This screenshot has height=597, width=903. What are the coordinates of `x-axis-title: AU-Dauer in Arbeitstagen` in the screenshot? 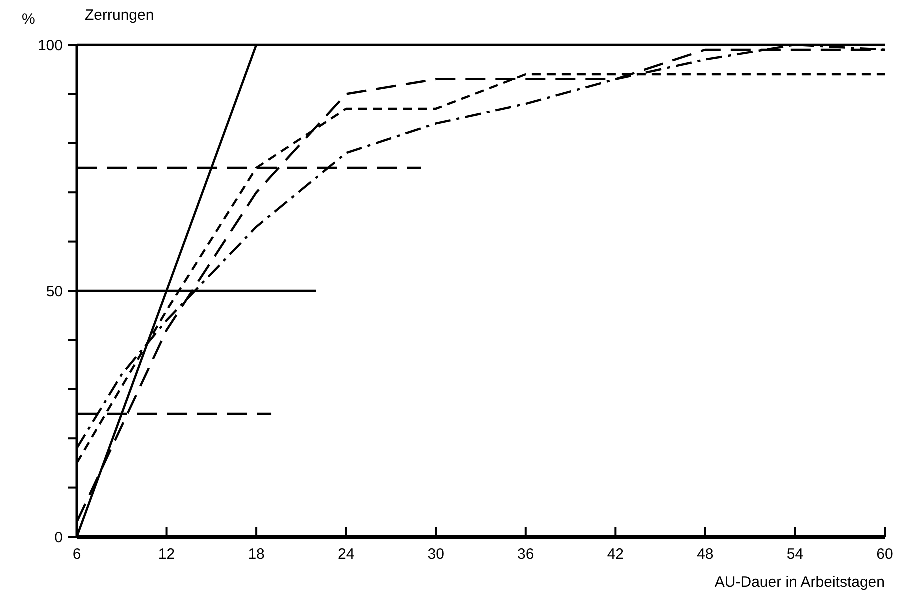 It's located at (799, 582).